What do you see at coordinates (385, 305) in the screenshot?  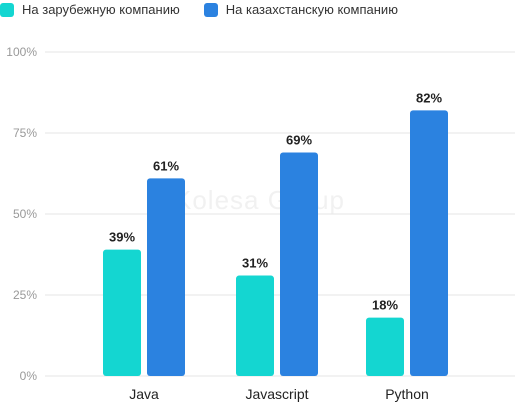 I see `data-label: 18%` at bounding box center [385, 305].